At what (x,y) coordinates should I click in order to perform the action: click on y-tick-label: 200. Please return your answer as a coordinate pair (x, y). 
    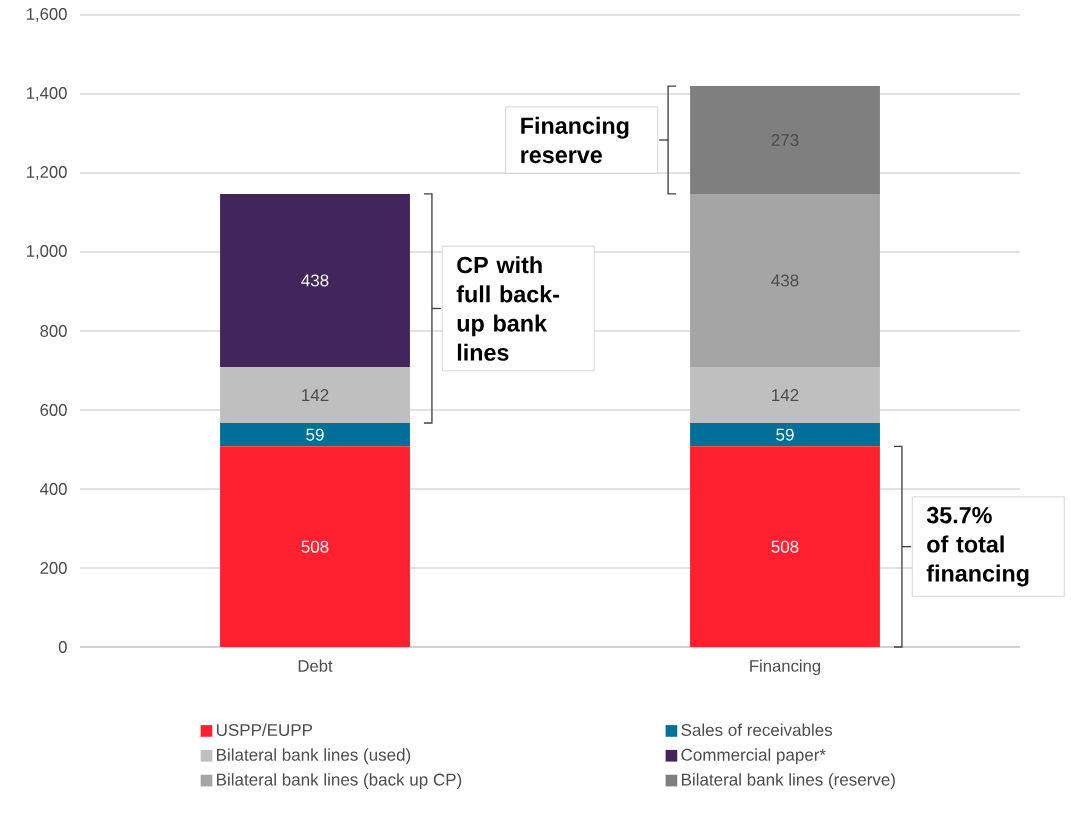
    Looking at the image, I should click on (53, 568).